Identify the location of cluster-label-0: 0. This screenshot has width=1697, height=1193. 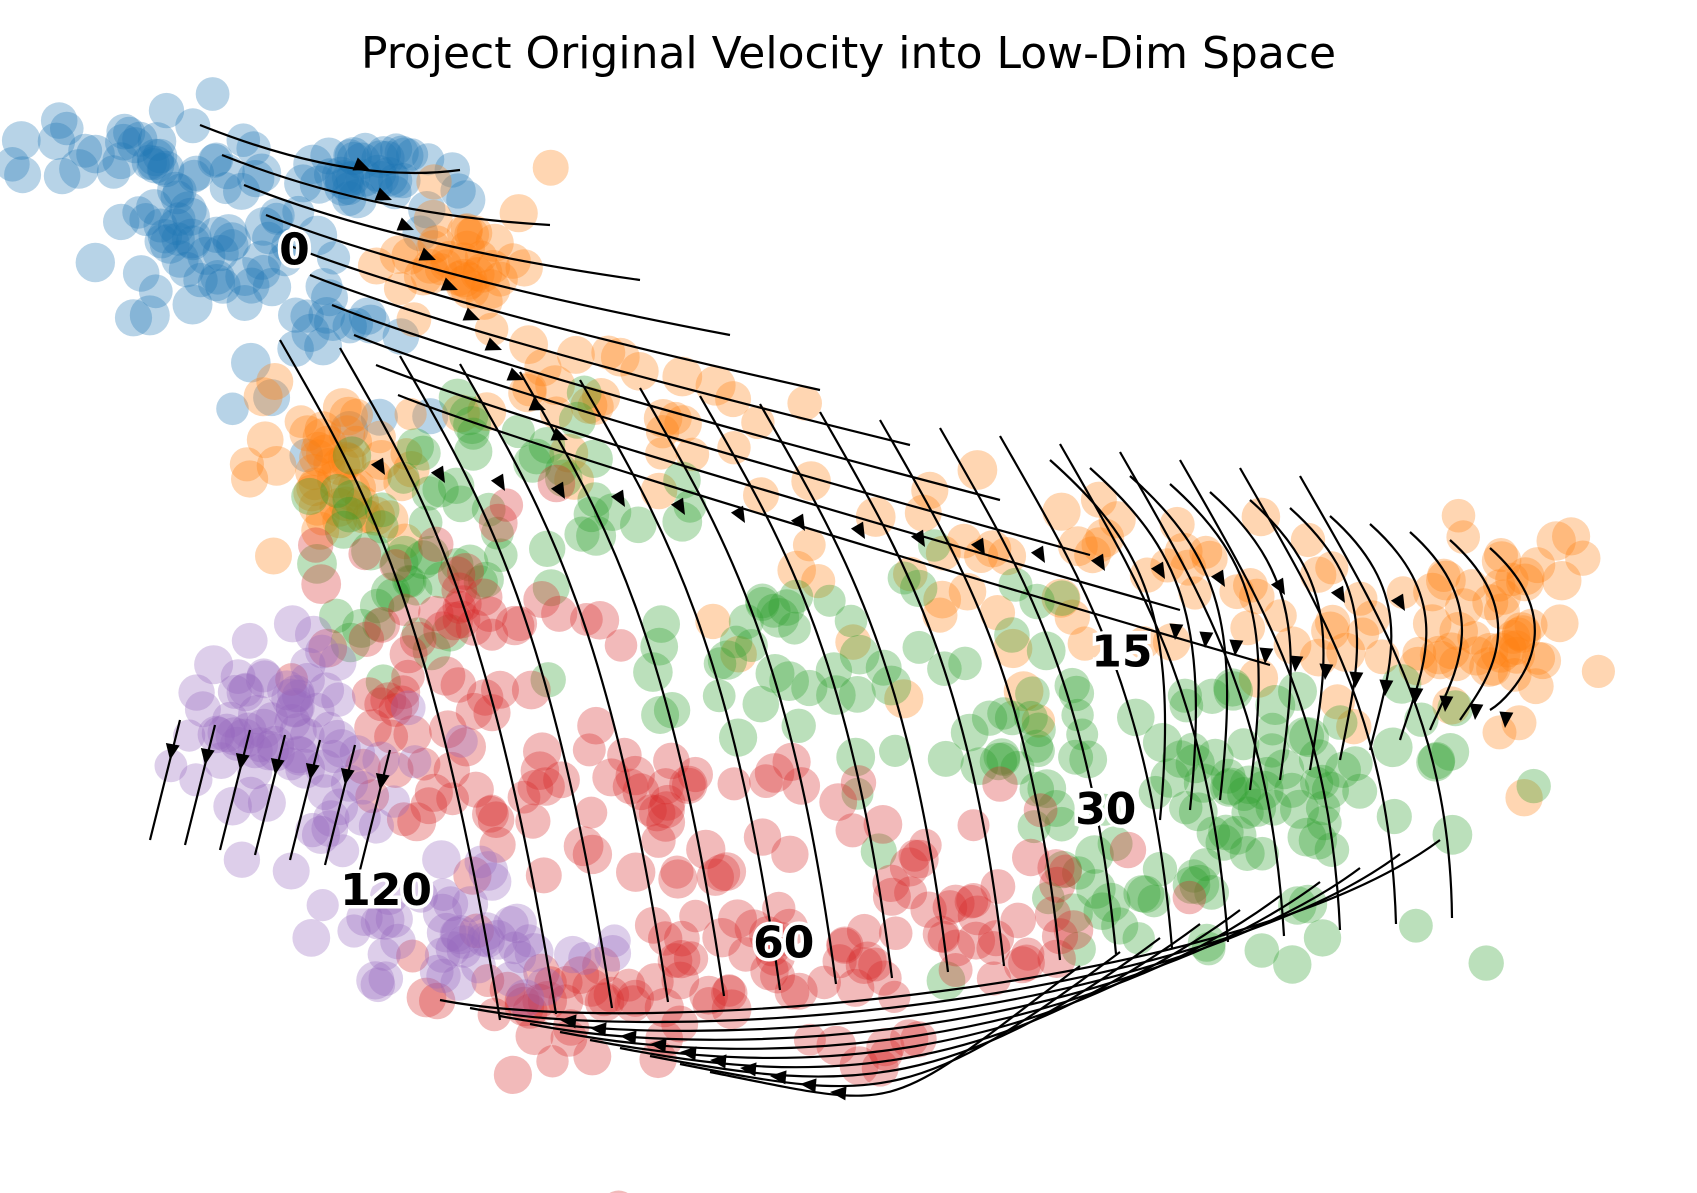
(294, 249).